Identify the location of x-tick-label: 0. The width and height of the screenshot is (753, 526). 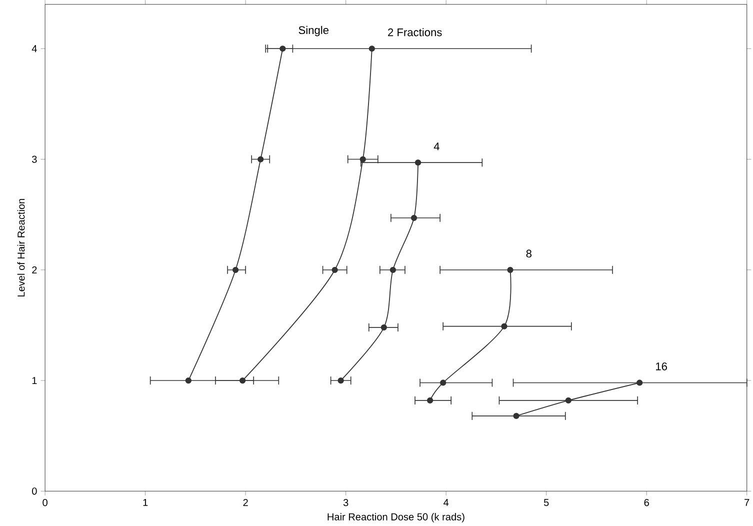
(45, 502).